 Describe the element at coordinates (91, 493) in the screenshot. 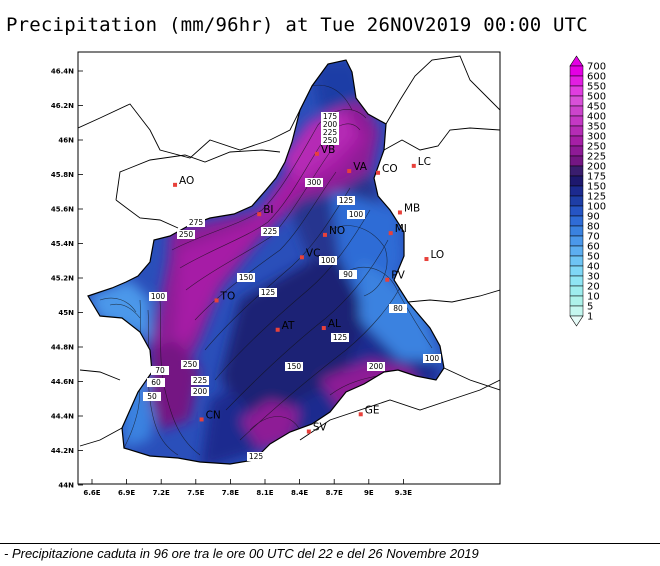

I see `x-tick-label: 6.6E` at that location.